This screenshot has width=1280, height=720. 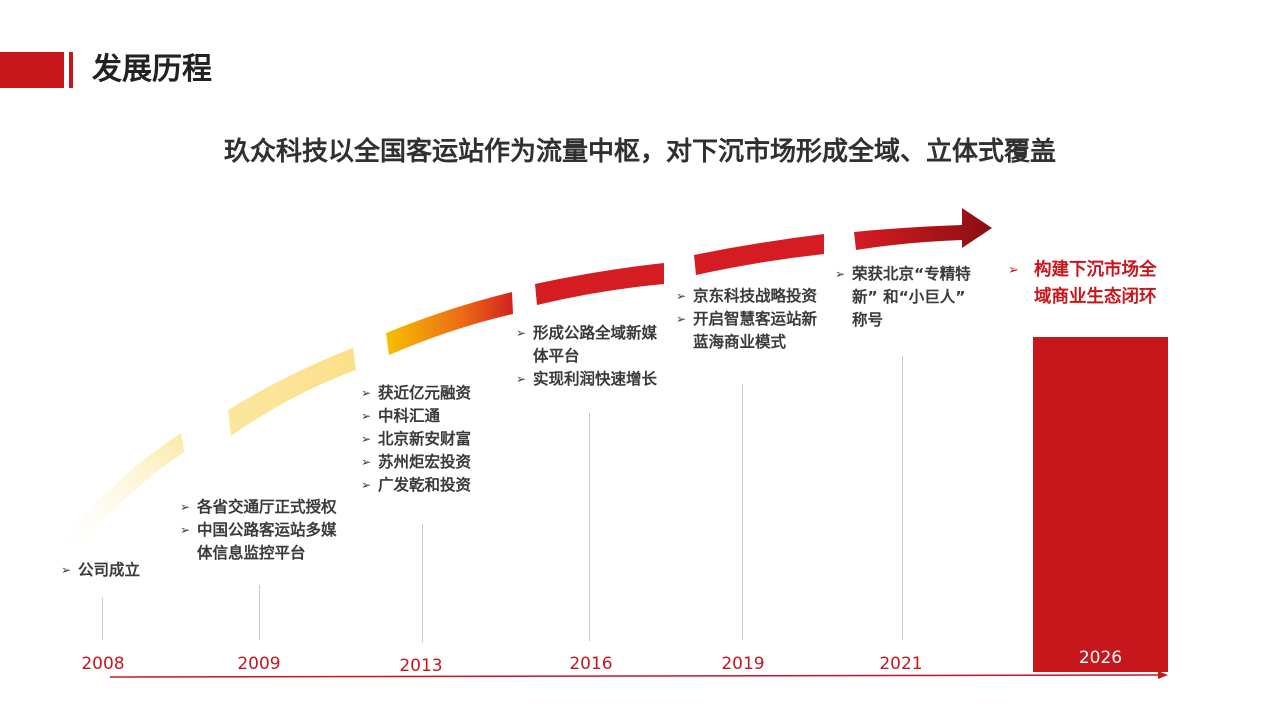 I want to click on arc-segment-arrow, so click(x=923, y=229).